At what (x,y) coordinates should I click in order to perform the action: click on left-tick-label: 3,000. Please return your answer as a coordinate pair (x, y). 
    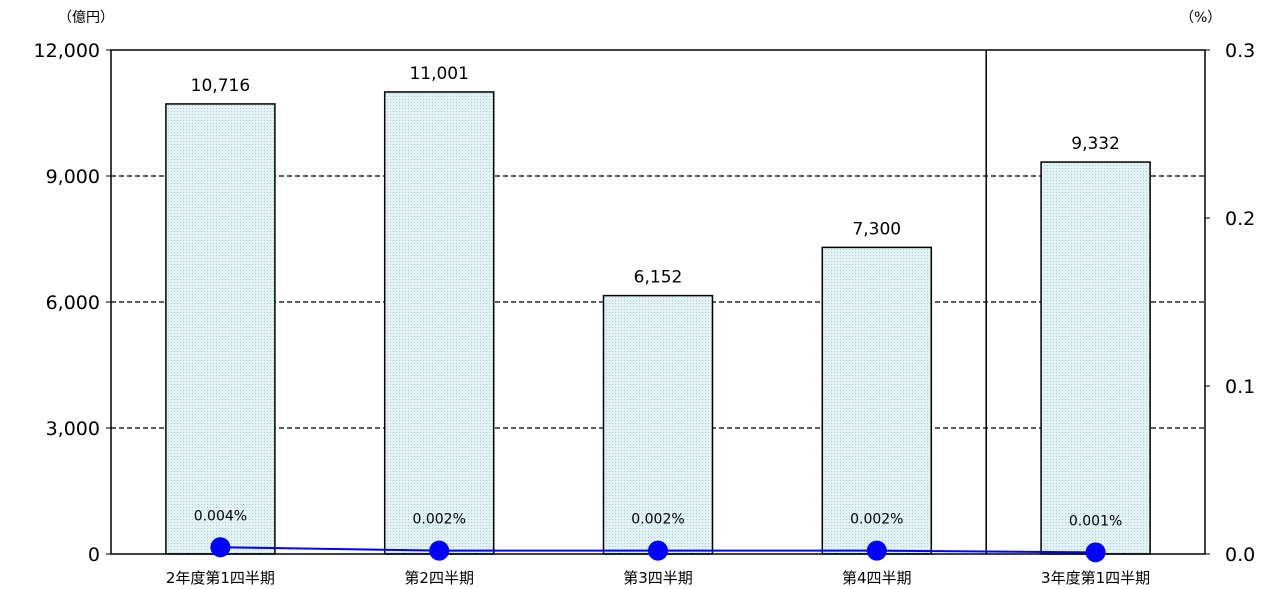
    Looking at the image, I should click on (73, 429).